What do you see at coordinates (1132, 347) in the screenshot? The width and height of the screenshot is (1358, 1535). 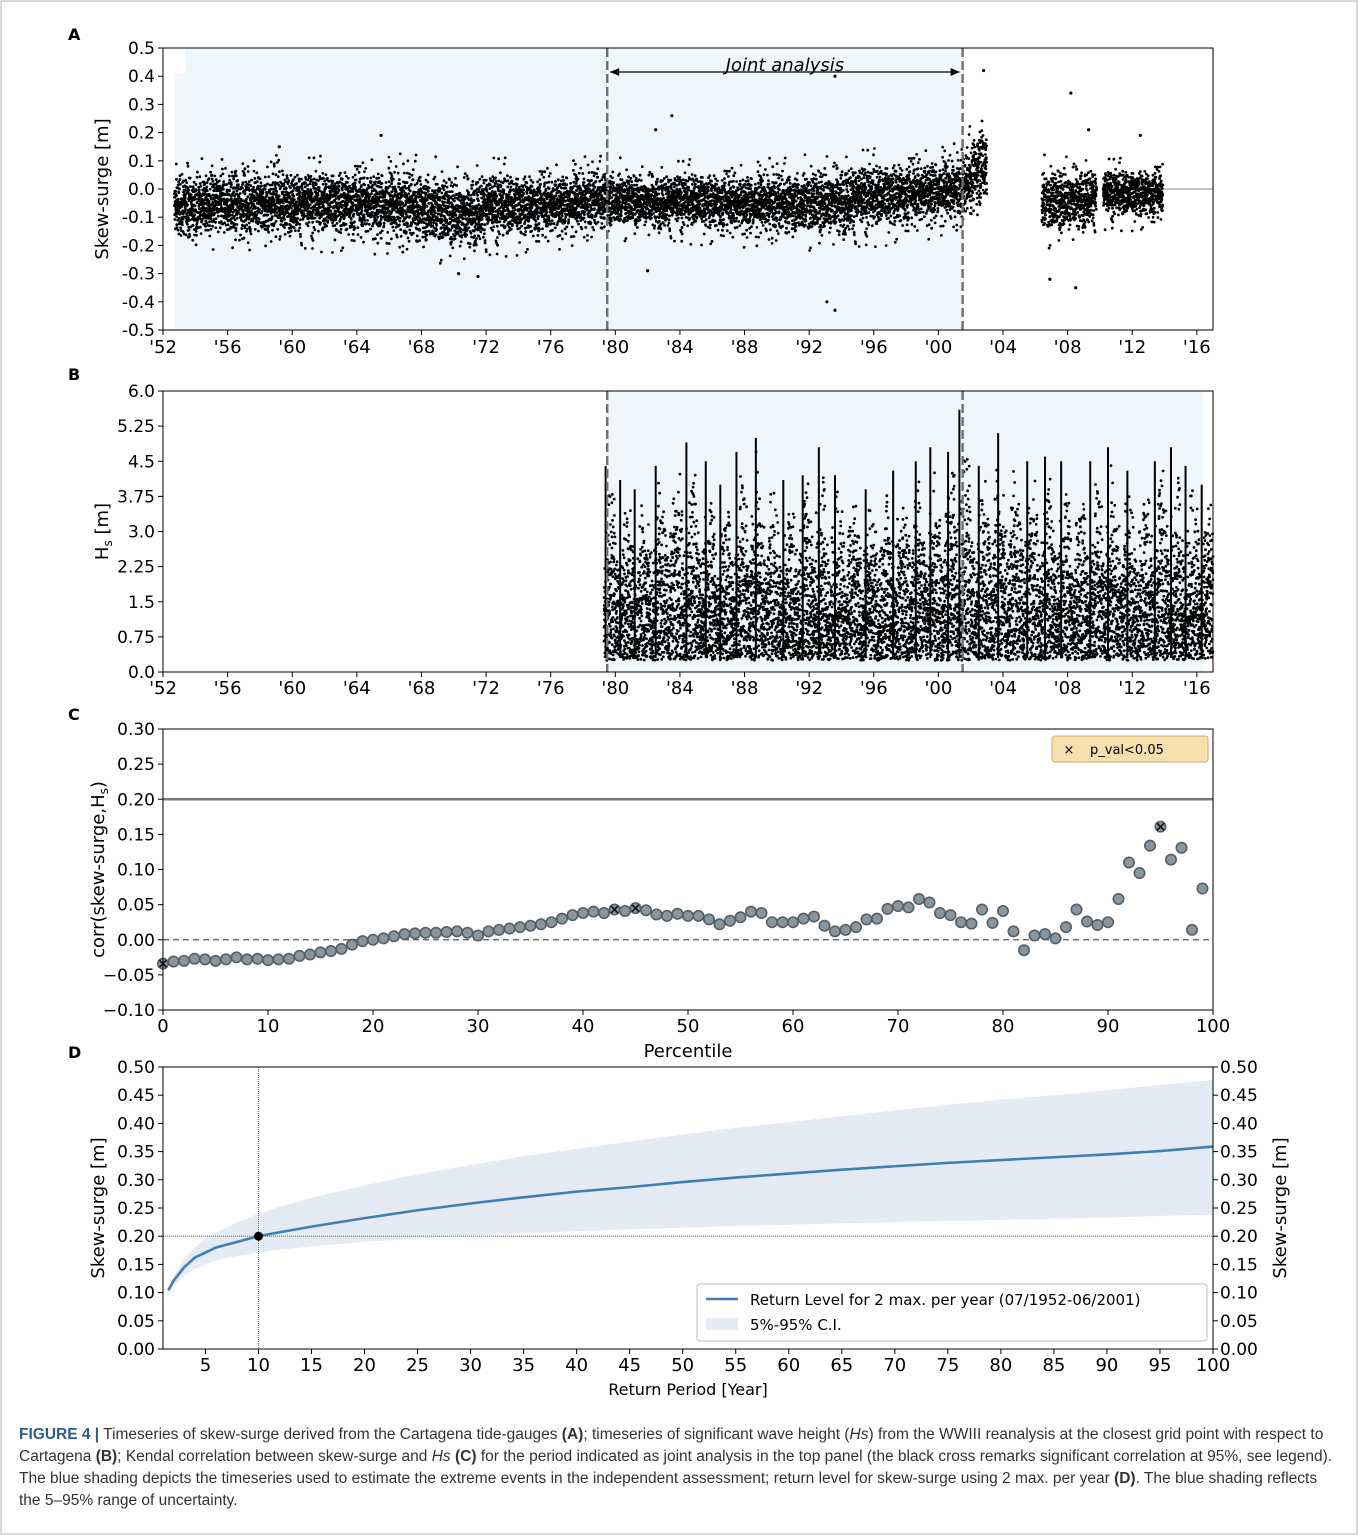 I see `panel-a-xtick-label: '12` at bounding box center [1132, 347].